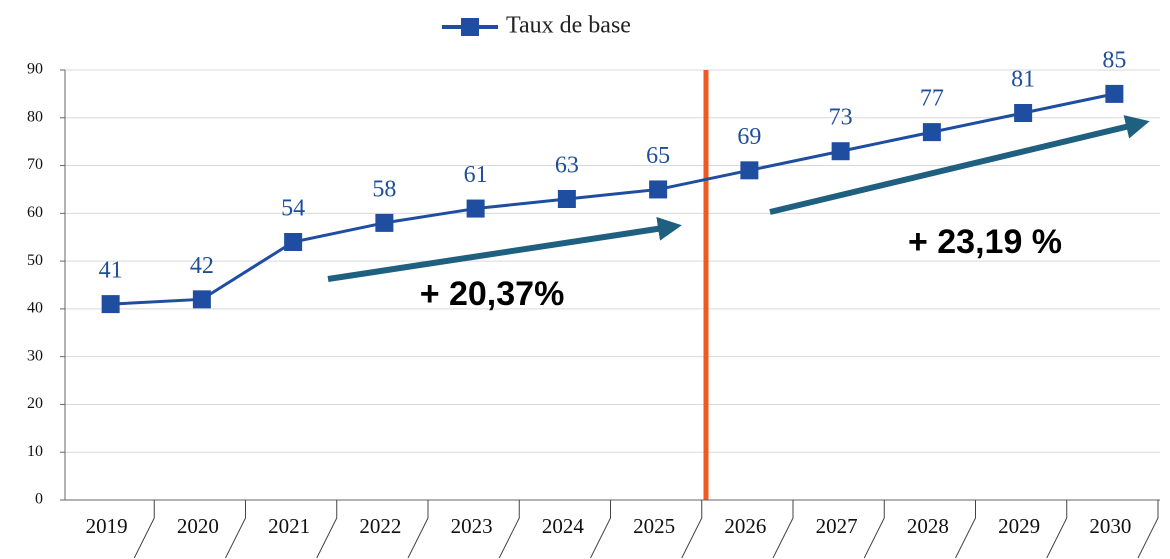  Describe the element at coordinates (841, 118) in the screenshot. I see `data-label: 73` at that location.